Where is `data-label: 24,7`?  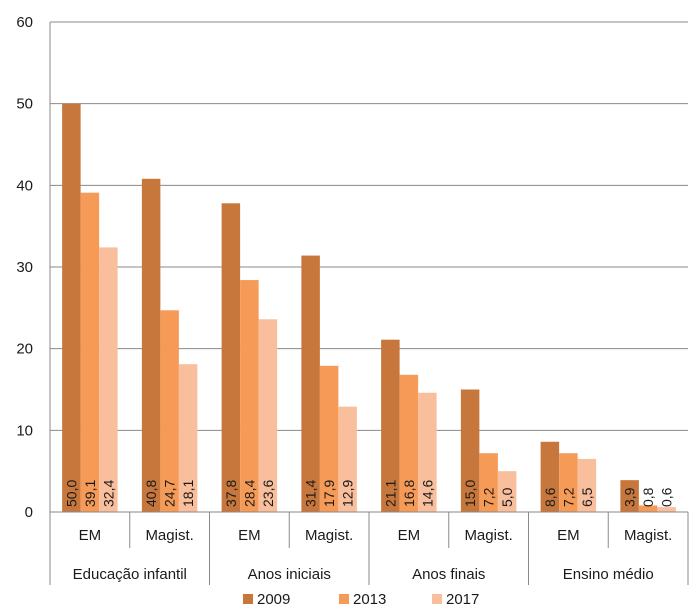
data-label: 24,7 is located at coordinates (170, 493).